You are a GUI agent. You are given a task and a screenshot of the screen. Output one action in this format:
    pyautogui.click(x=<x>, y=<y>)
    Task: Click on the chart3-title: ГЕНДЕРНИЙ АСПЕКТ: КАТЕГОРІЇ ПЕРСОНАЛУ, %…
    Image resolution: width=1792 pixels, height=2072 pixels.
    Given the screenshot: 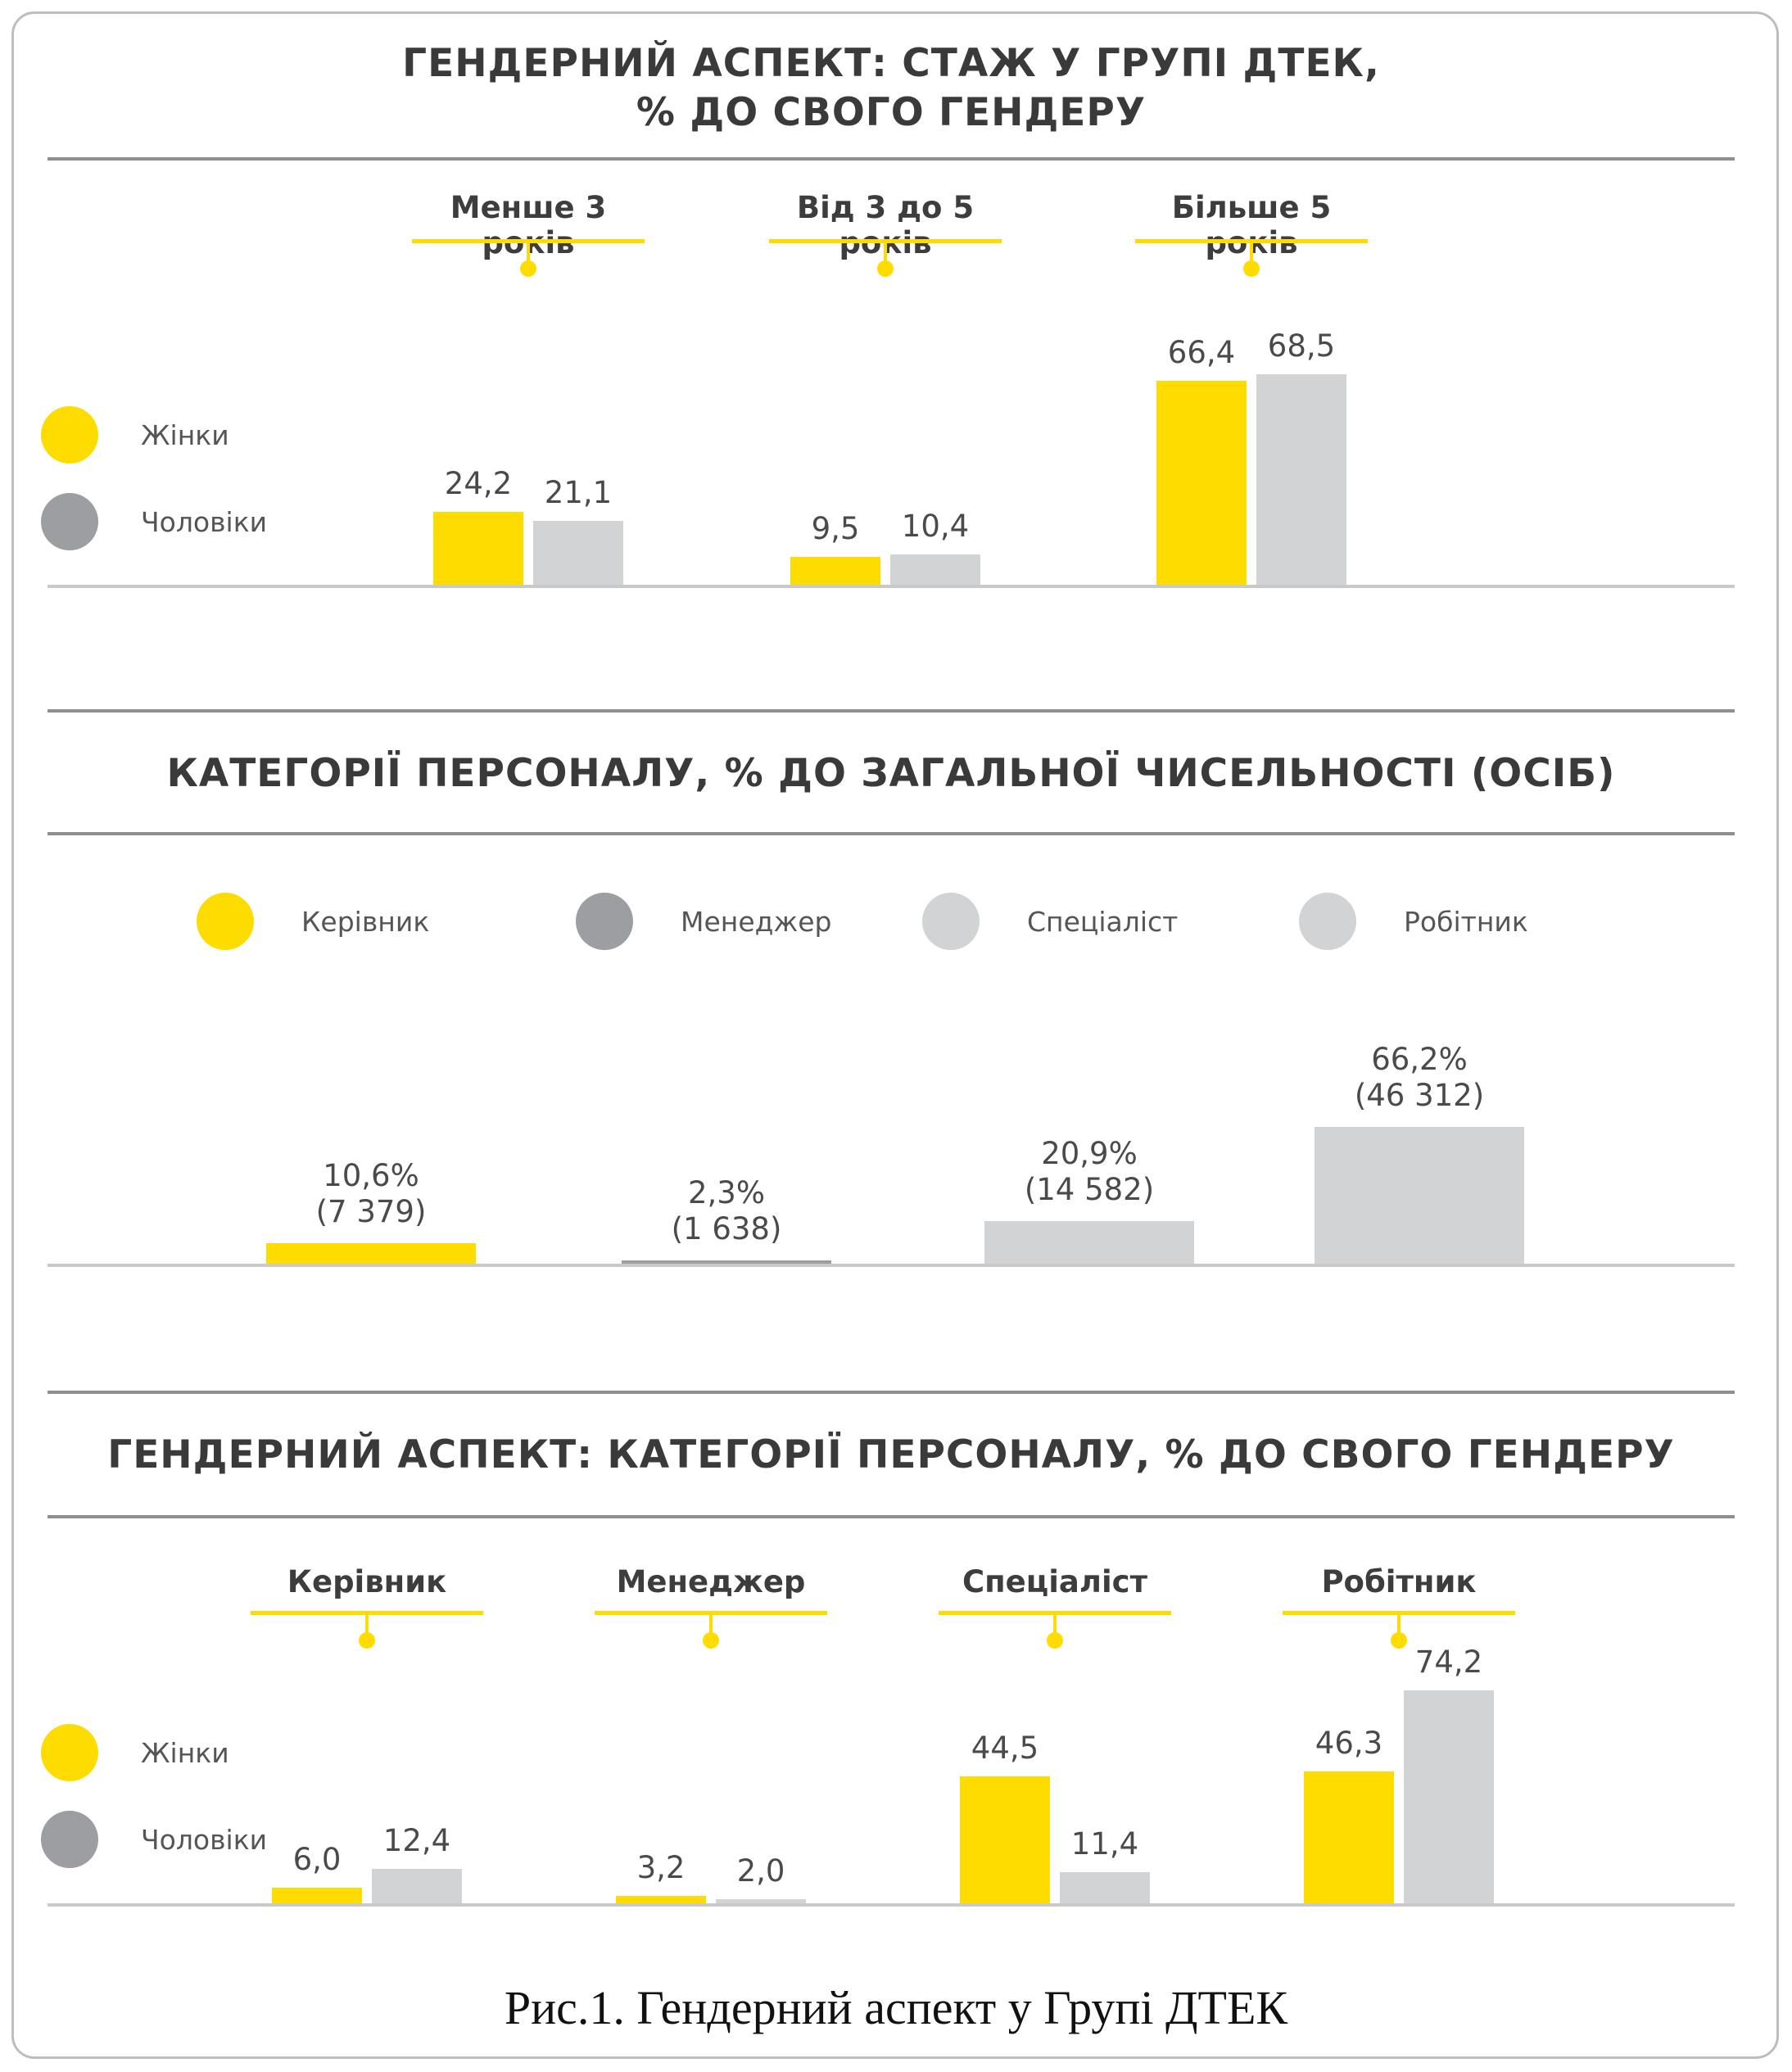 What is the action you would take?
    pyautogui.click(x=892, y=1455)
    